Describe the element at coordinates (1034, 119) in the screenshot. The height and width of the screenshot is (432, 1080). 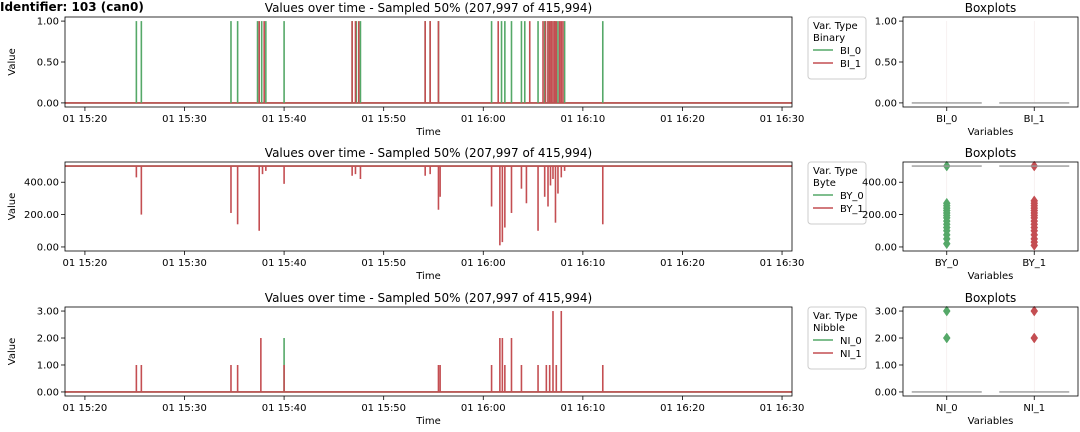
I see `x-tick-label: BI_1` at that location.